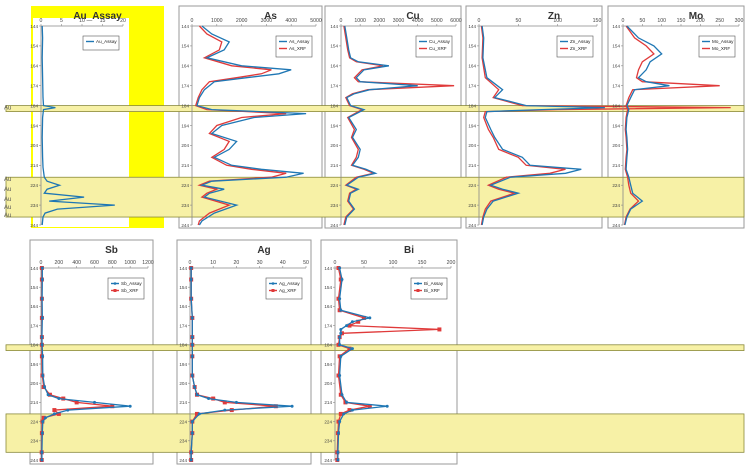  What do you see at coordinates (78, 125) in the screenshot?
I see `series-line-au-assay` at bounding box center [78, 125].